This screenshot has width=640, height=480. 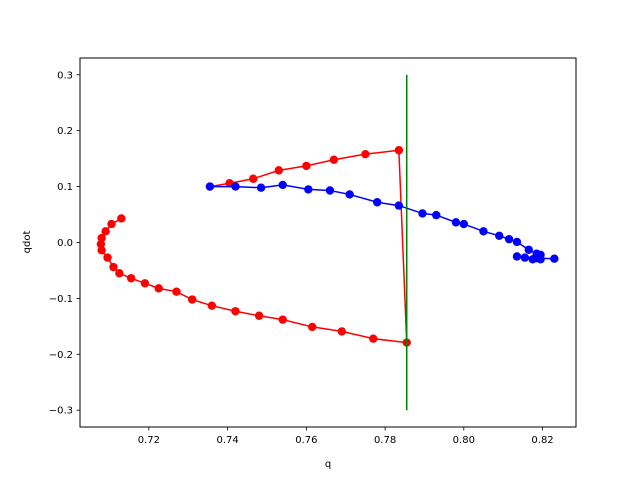 I want to click on y-tick-label: −0.1, so click(x=61, y=299).